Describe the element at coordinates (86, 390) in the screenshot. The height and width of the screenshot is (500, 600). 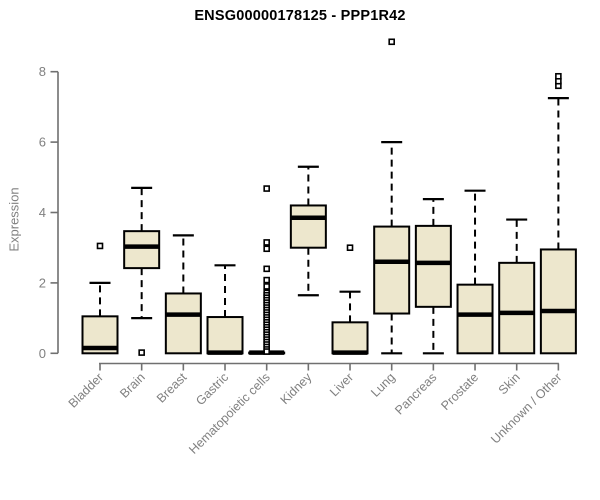
I see `x-category-label: Bladder` at that location.